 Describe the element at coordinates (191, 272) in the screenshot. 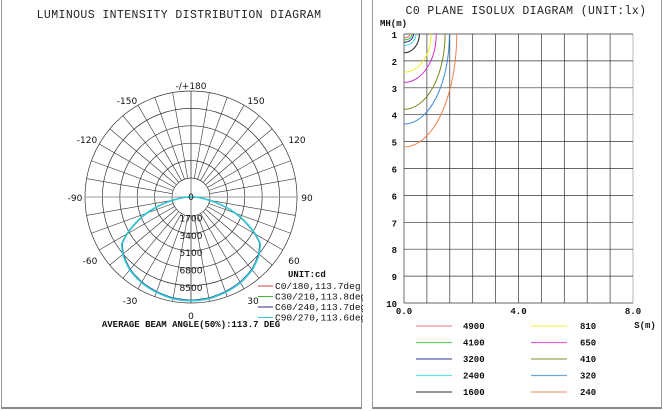

I see `radial-tick-label: 6800` at that location.